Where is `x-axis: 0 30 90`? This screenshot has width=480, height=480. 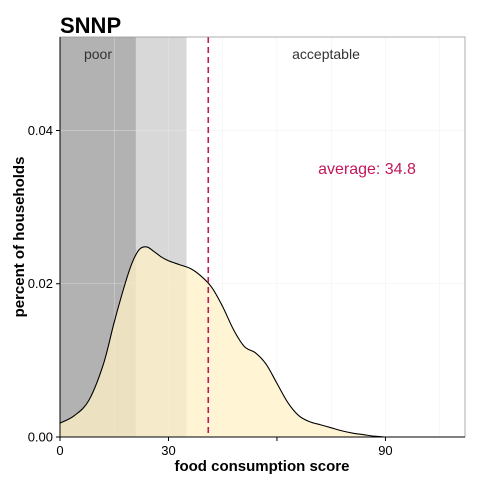
x-axis: 0 30 90 is located at coordinates (260, 447).